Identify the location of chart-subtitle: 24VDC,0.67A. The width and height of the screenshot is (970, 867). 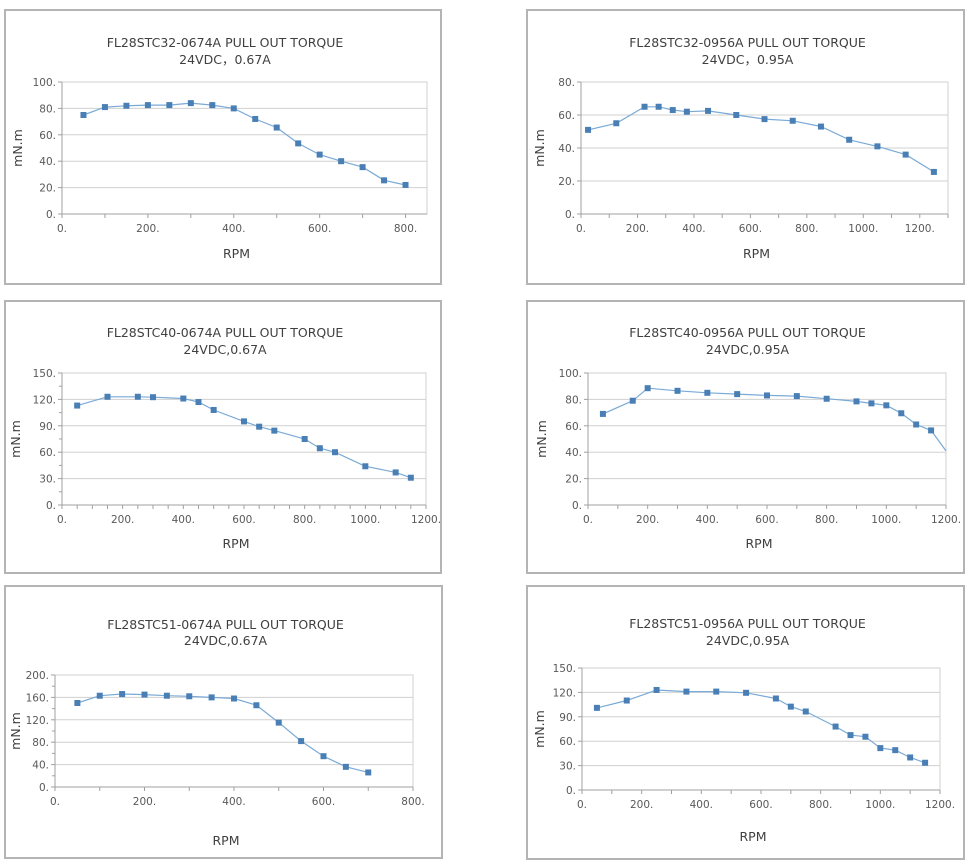
(225, 349).